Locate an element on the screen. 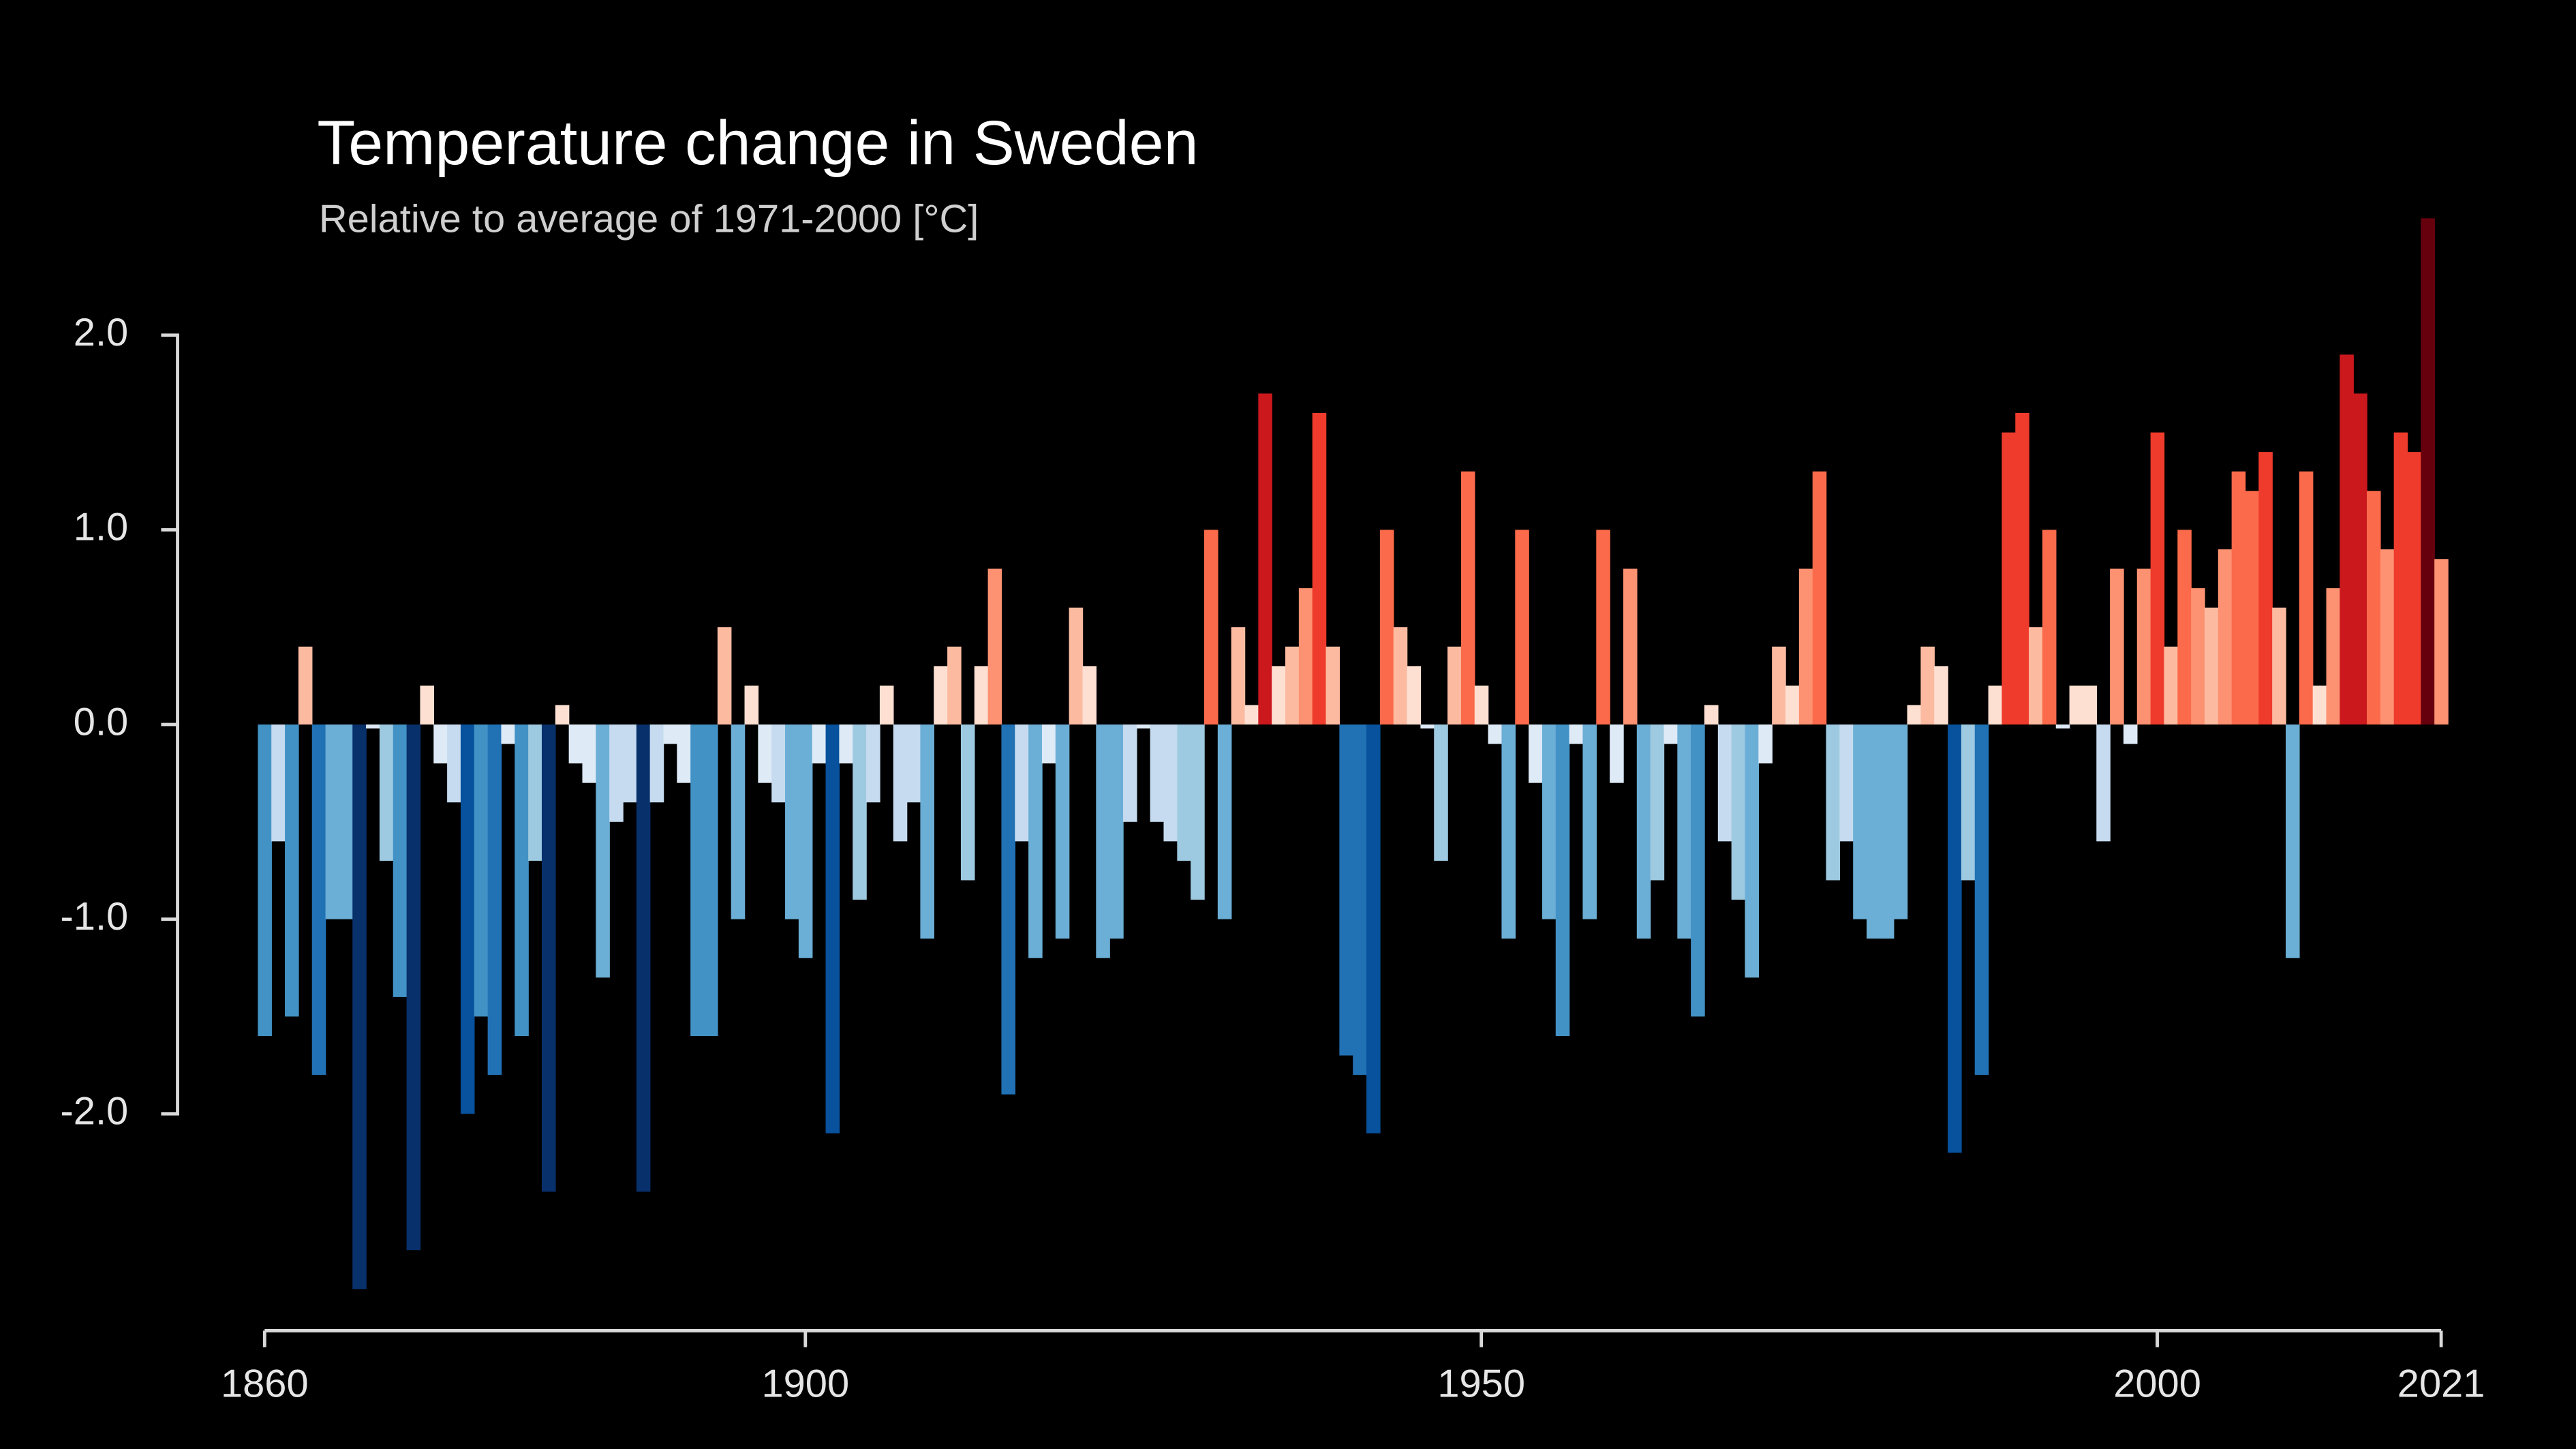  y-tick-label: -2.0 is located at coordinates (95, 1112).